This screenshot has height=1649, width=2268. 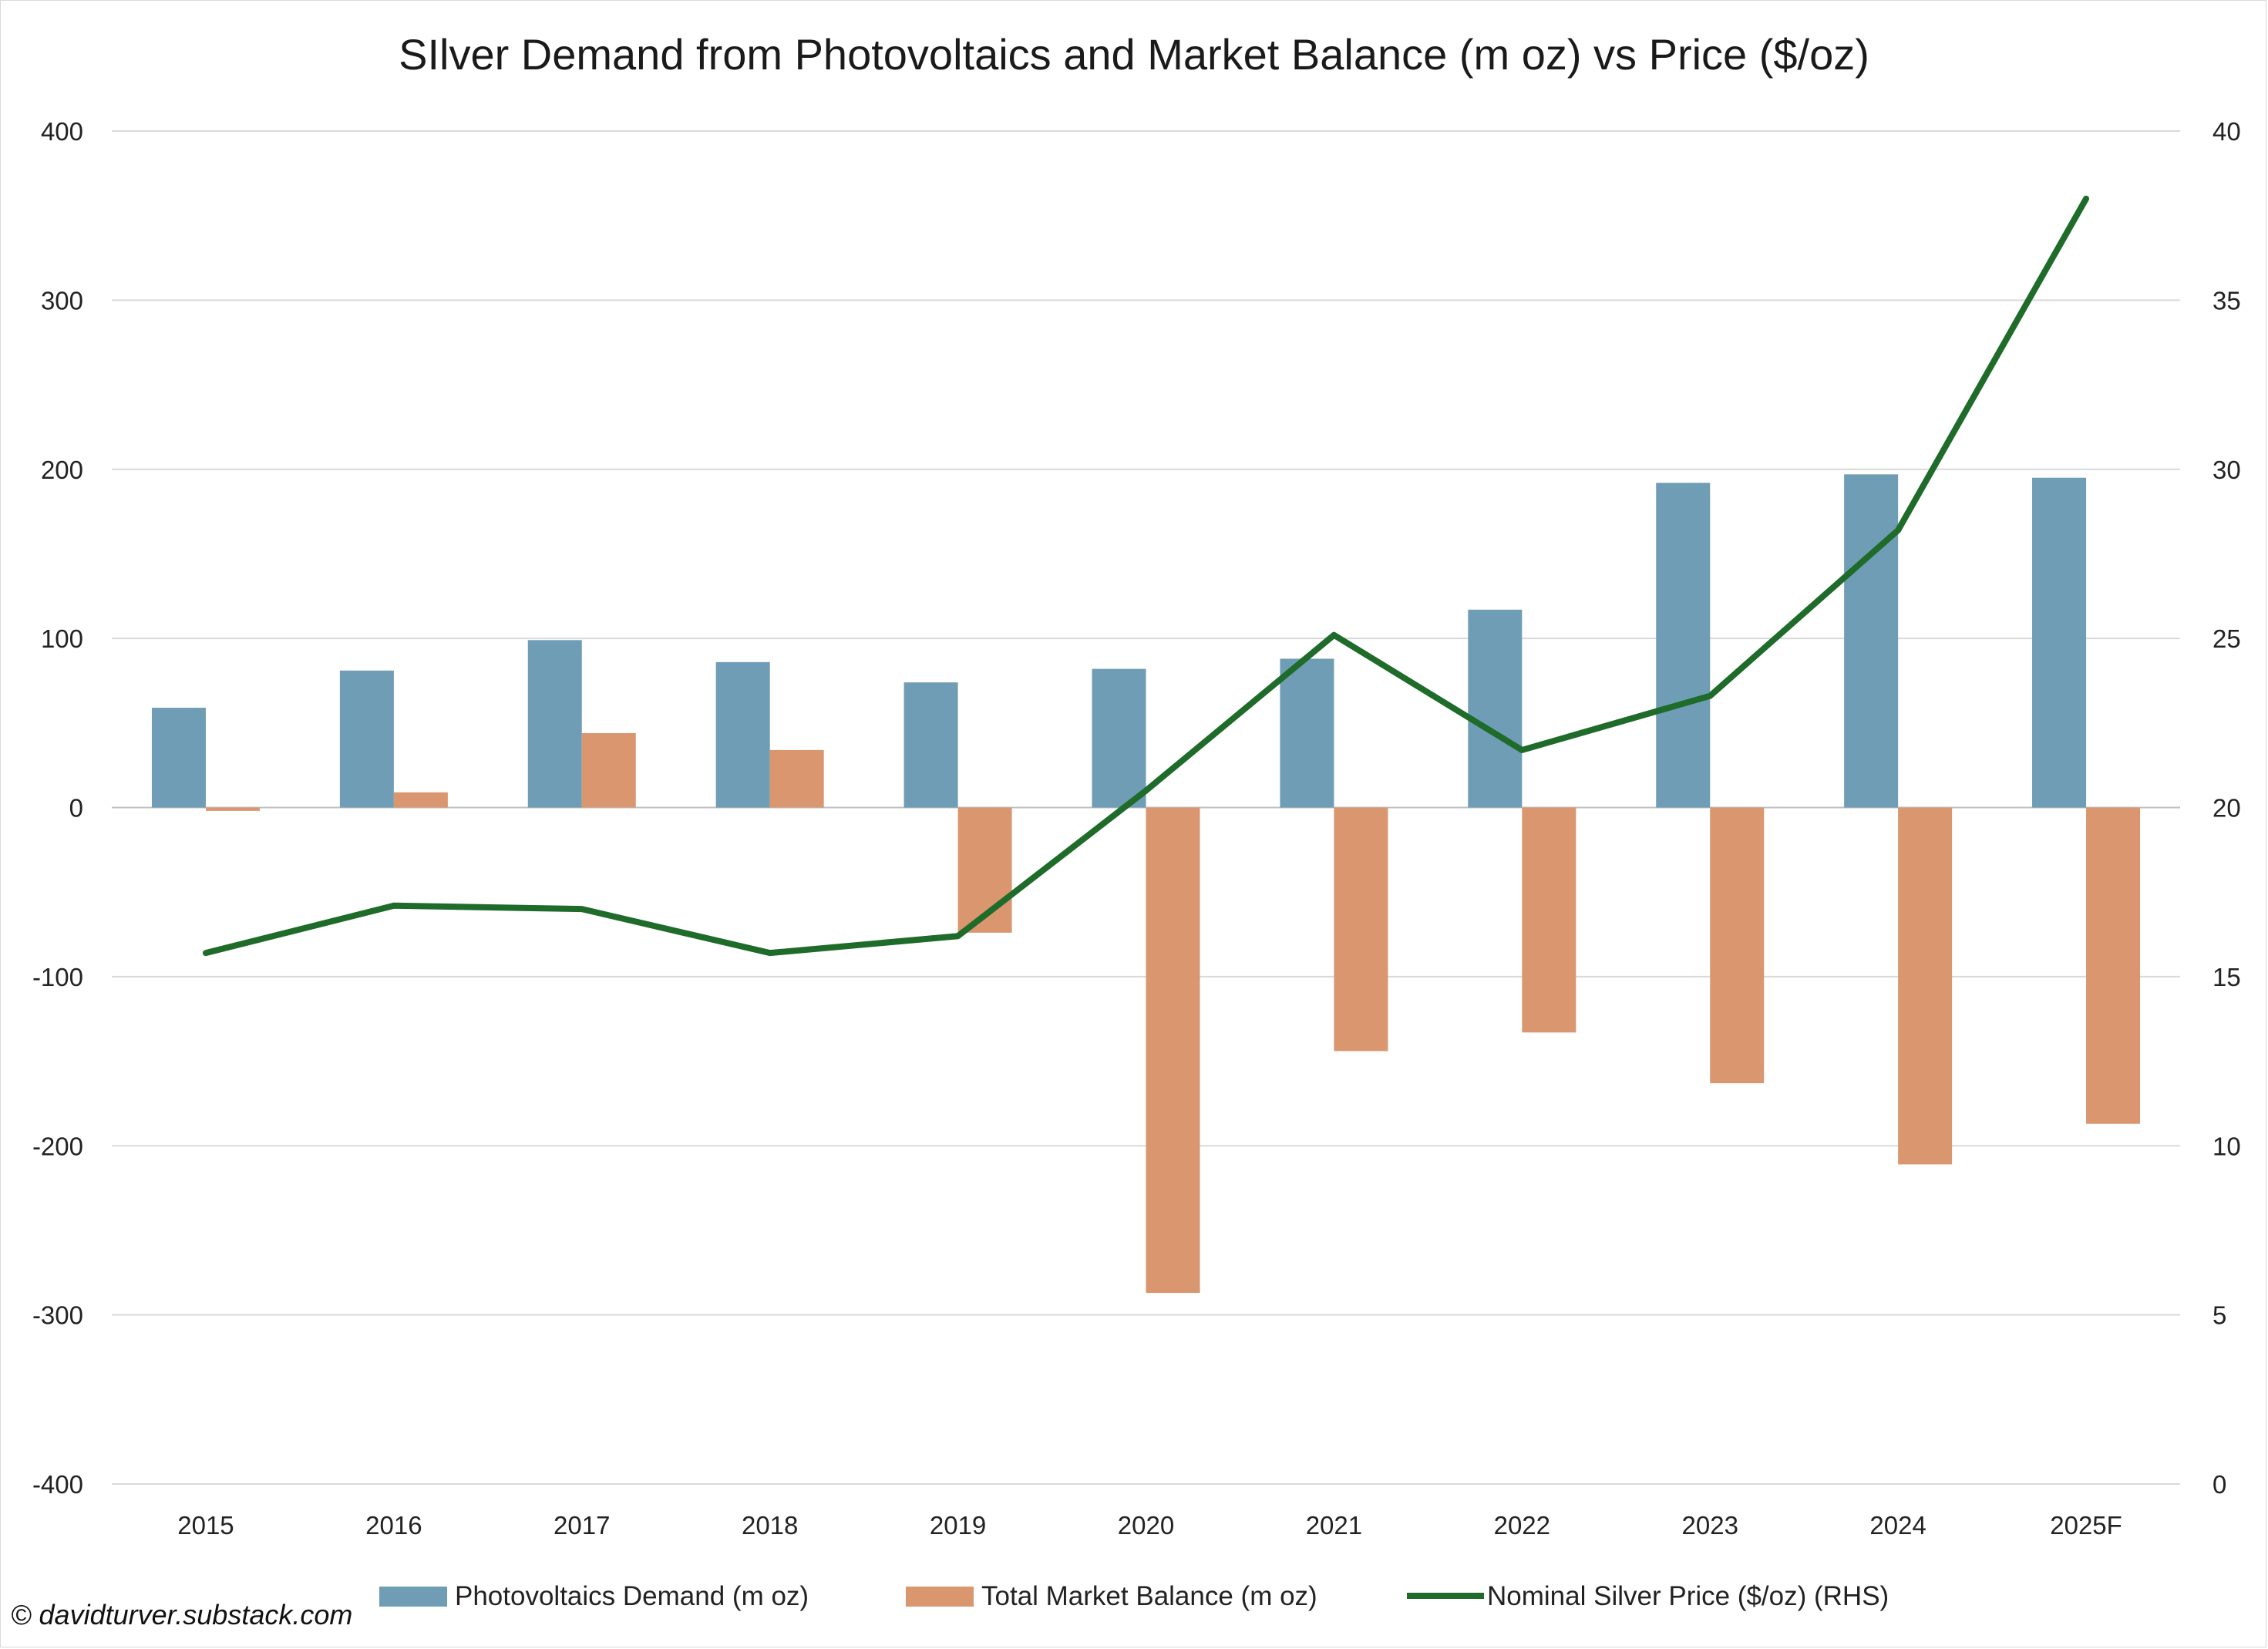 What do you see at coordinates (1897, 1525) in the screenshot?
I see `x-tick-label: 2024` at bounding box center [1897, 1525].